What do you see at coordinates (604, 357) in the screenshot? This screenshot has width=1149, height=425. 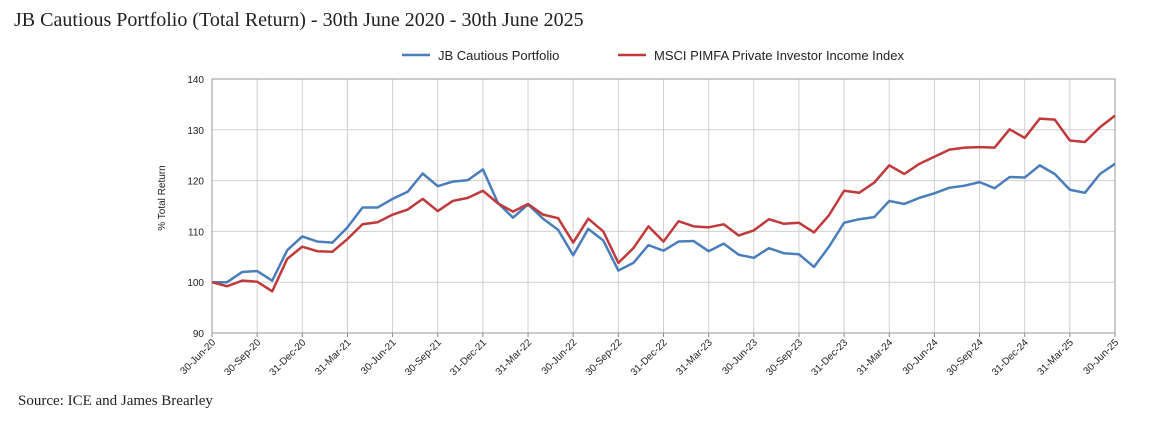 I see `x-tick-label: 30-Sep-22` at bounding box center [604, 357].